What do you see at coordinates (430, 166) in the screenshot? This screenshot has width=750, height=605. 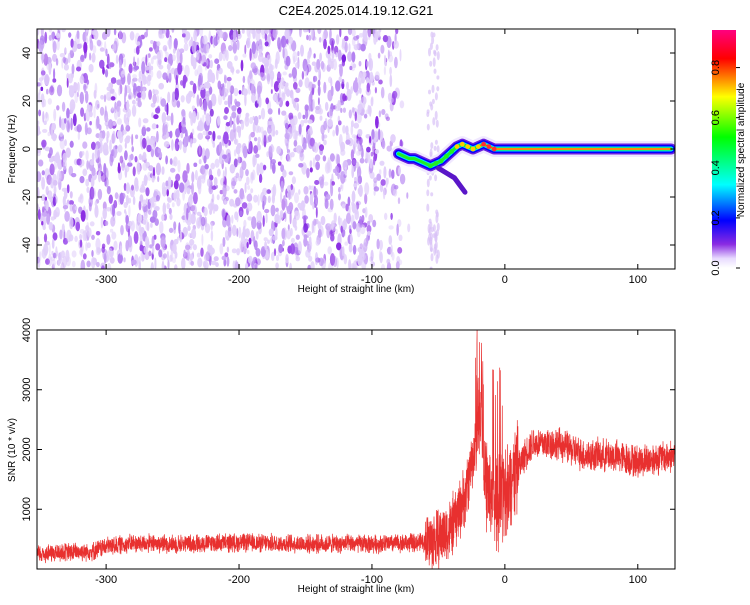 I see `signal-peak` at bounding box center [430, 166].